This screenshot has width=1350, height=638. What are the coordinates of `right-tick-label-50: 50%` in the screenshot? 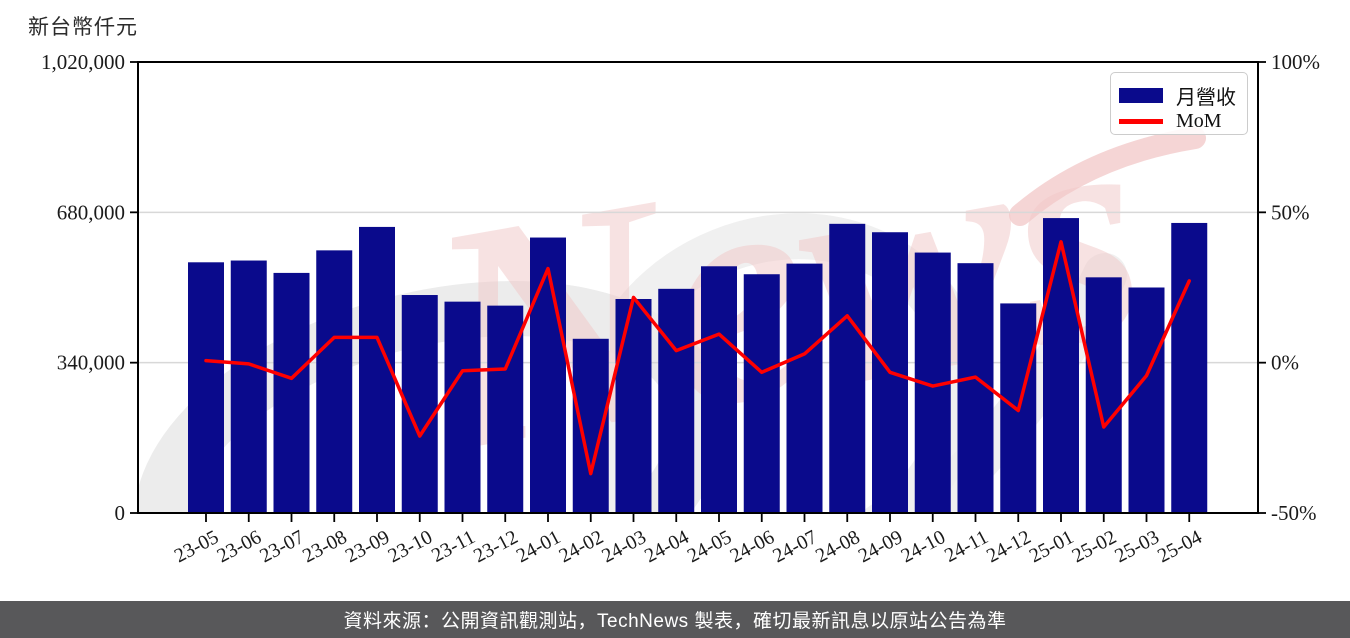 It's located at (1290, 212).